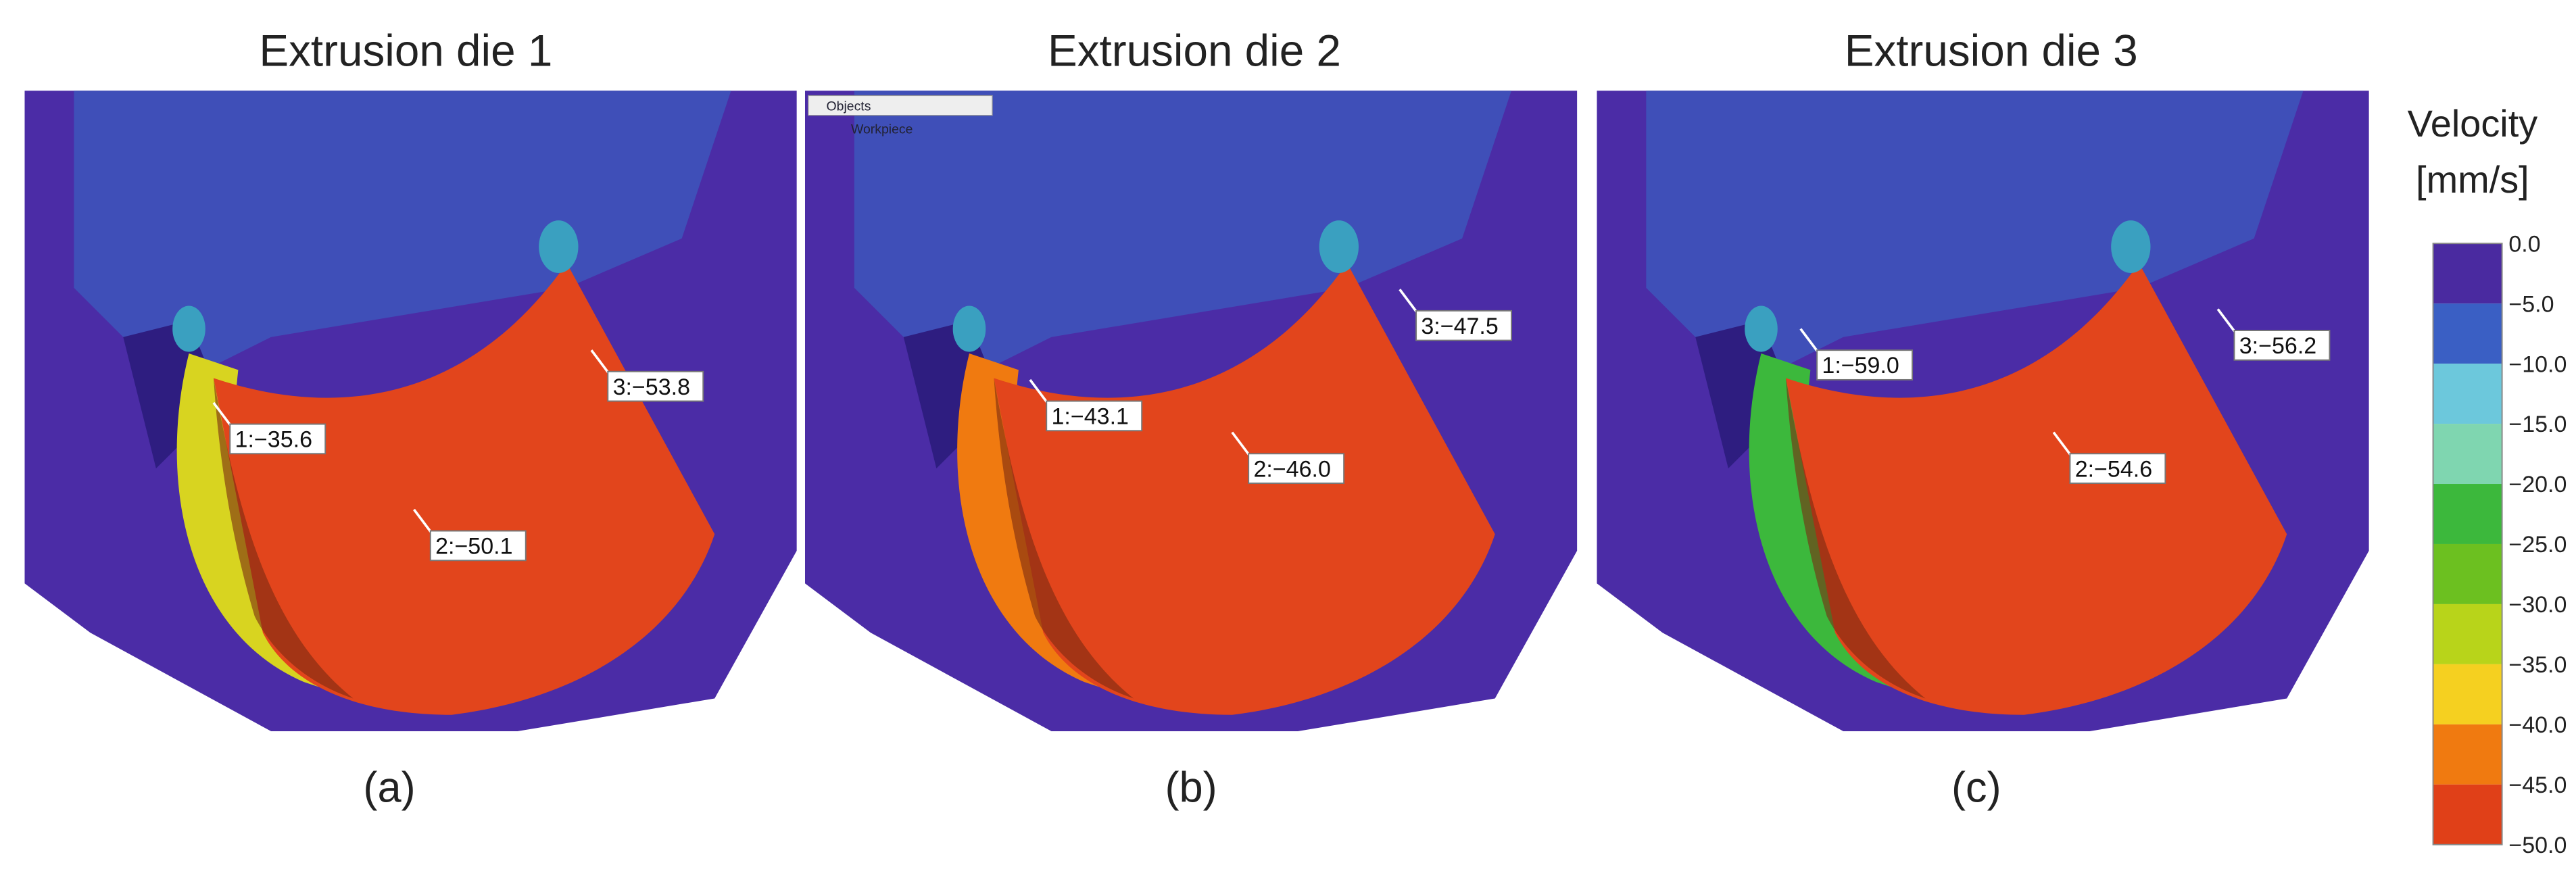  Describe the element at coordinates (1460, 327) in the screenshot. I see `point-label: 3:−47.5` at that location.